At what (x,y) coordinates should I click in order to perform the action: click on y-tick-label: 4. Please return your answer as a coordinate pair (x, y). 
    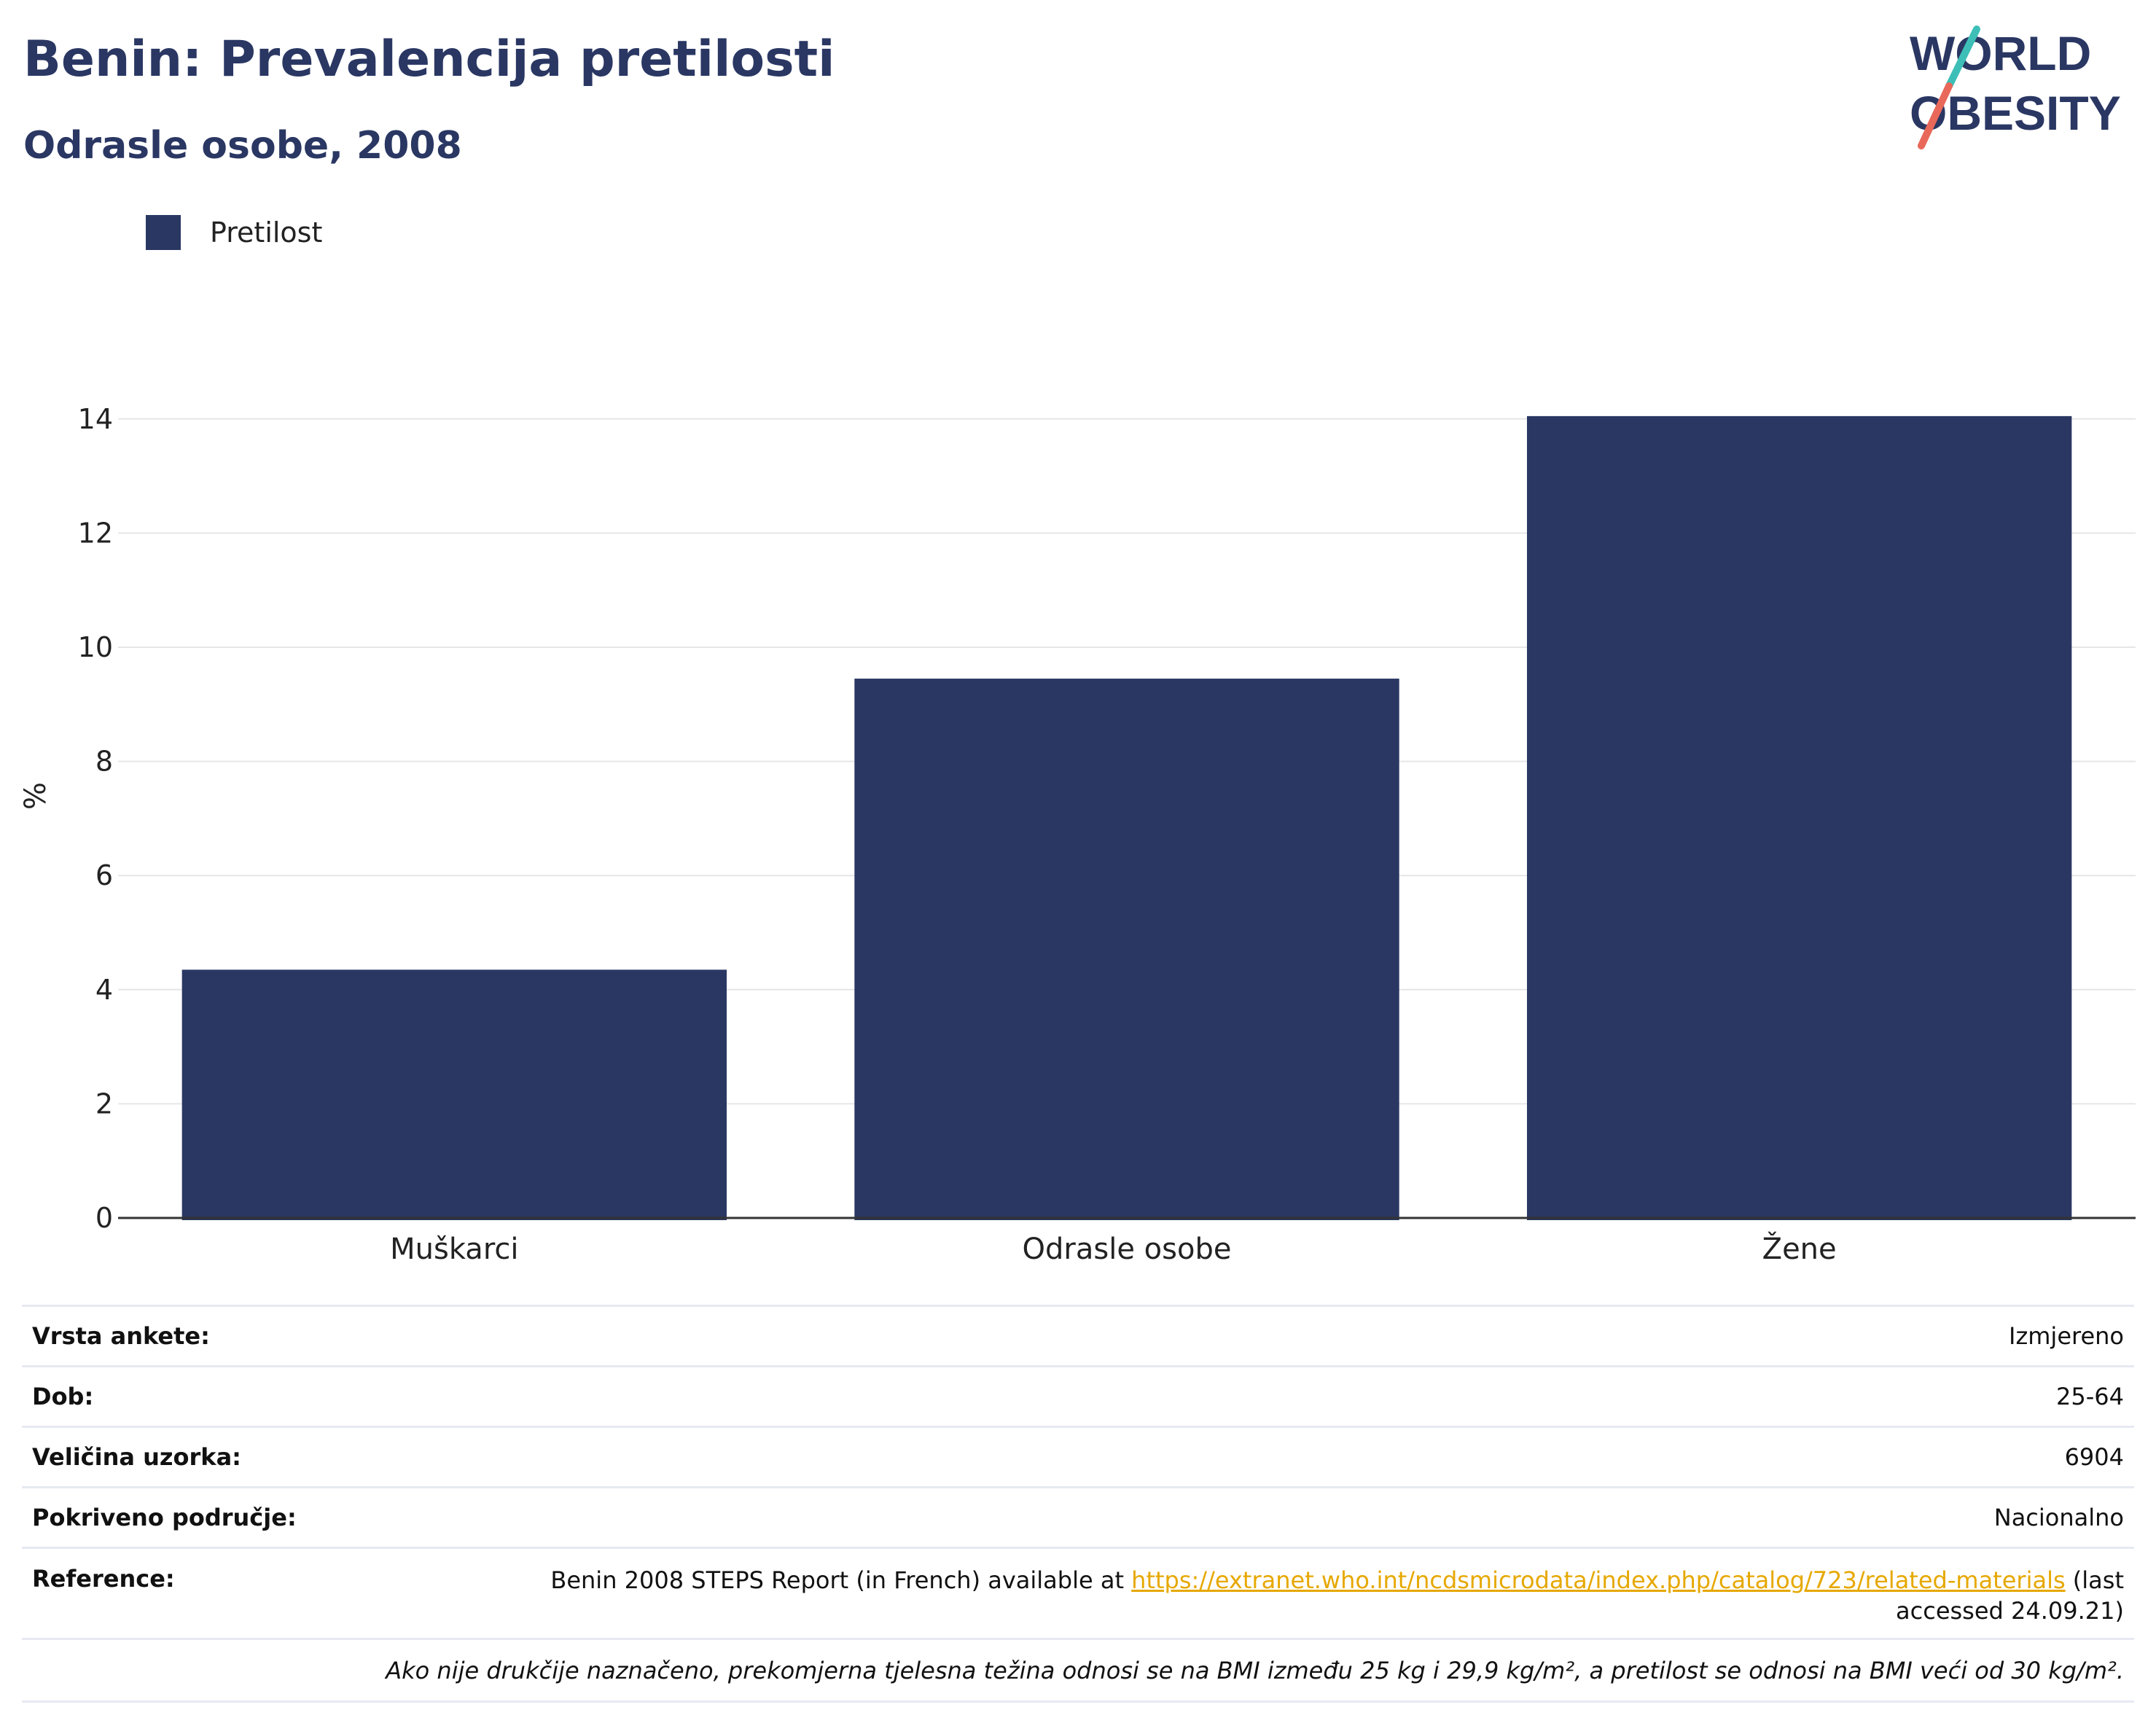
    Looking at the image, I should click on (104, 990).